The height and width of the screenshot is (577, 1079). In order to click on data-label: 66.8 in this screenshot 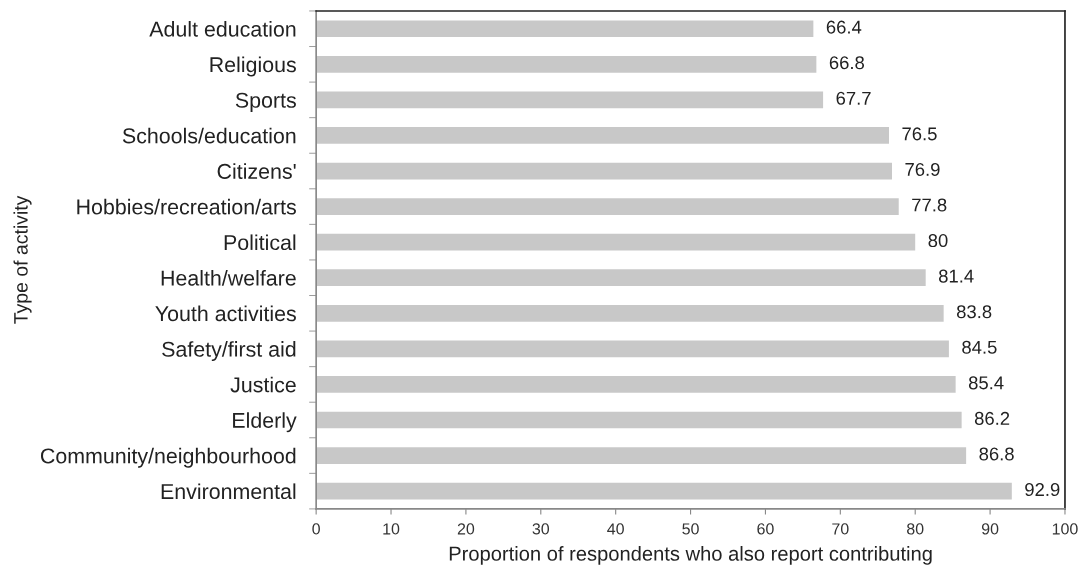, I will do `click(847, 63)`.